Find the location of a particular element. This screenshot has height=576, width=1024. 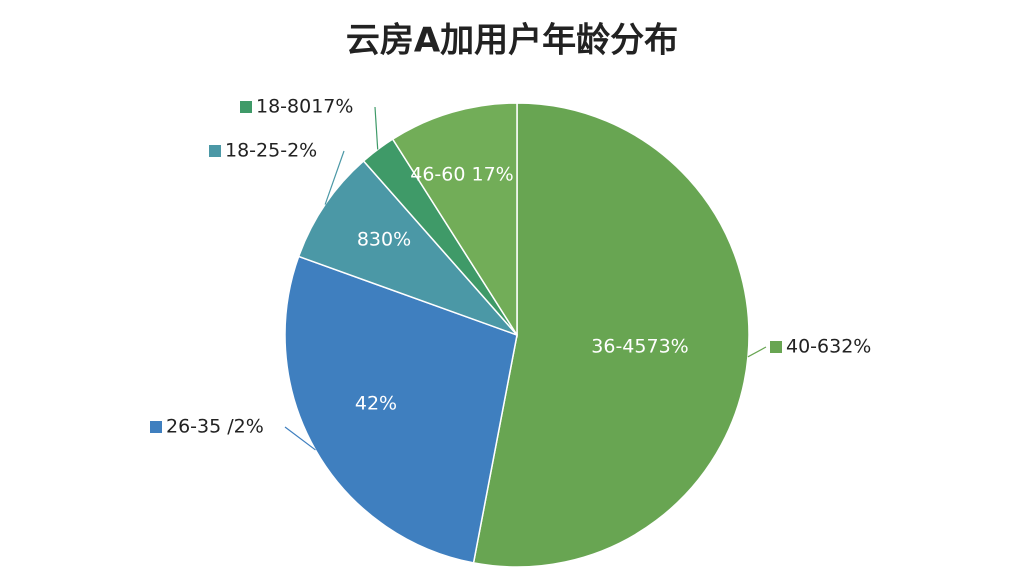

slice-category-label: 18-25-2% is located at coordinates (271, 151).